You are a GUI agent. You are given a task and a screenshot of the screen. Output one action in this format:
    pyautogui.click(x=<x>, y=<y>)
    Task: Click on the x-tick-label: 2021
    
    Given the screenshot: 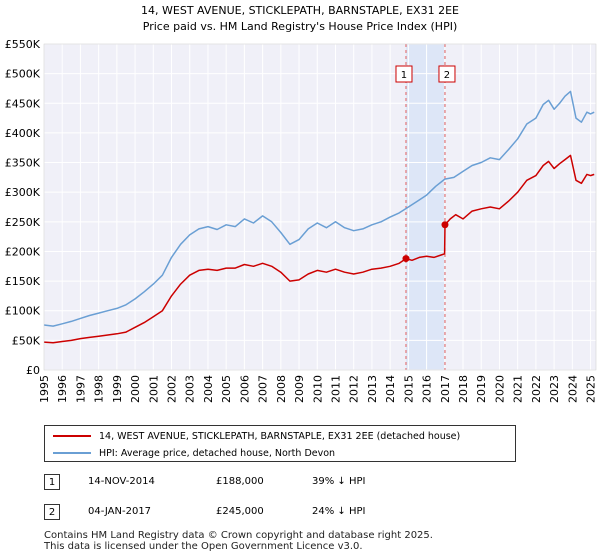 What is the action you would take?
    pyautogui.click(x=518, y=389)
    